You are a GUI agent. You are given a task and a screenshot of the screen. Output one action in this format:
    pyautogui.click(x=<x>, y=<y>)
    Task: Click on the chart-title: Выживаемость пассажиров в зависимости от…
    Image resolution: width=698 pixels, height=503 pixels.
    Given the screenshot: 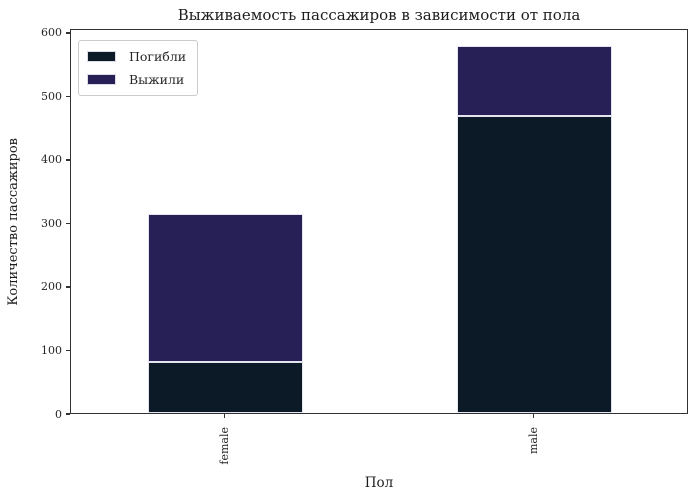 What is the action you would take?
    pyautogui.click(x=379, y=15)
    